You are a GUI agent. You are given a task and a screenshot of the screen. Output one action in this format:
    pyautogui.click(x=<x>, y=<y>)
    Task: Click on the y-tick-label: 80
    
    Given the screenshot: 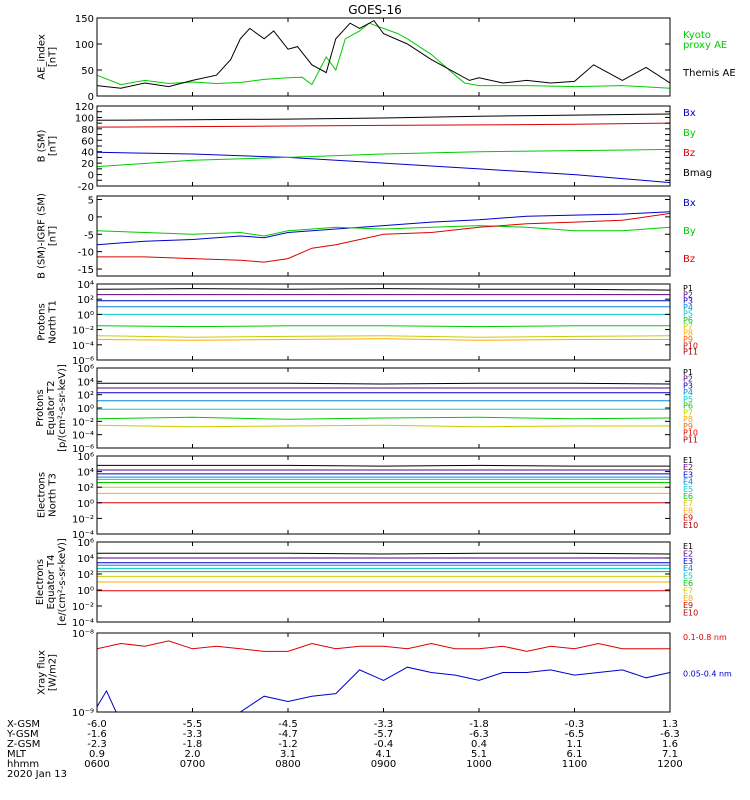 What is the action you would take?
    pyautogui.click(x=87, y=130)
    